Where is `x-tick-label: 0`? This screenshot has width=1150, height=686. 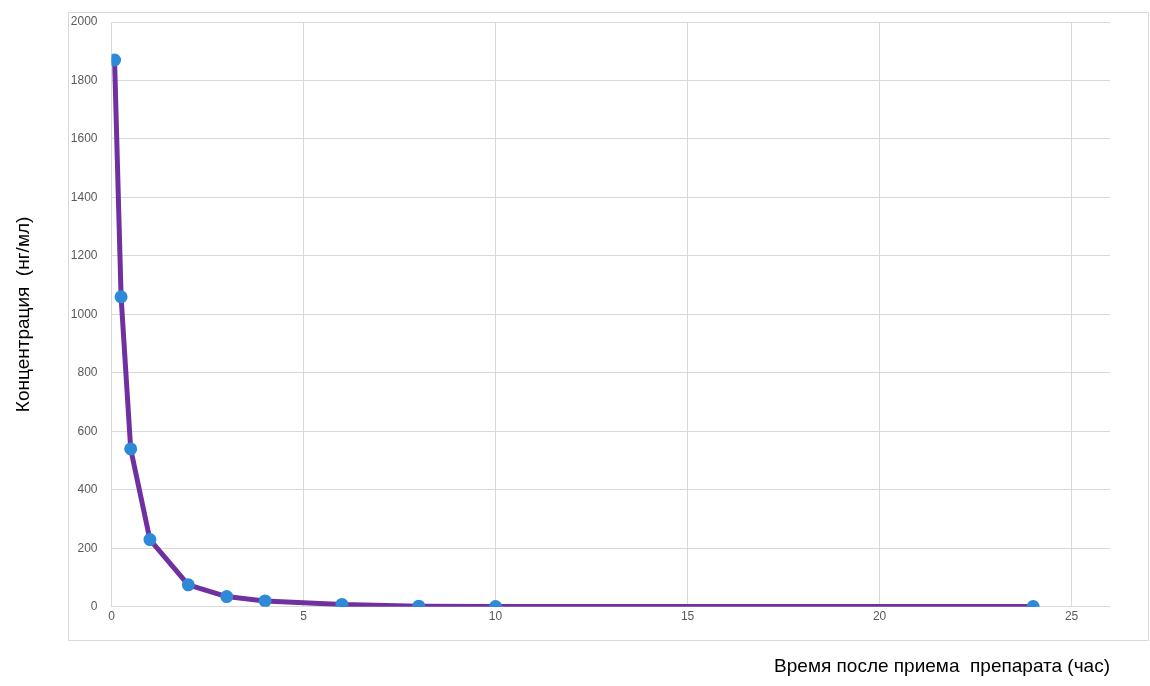 x-tick-label: 0 is located at coordinates (112, 616).